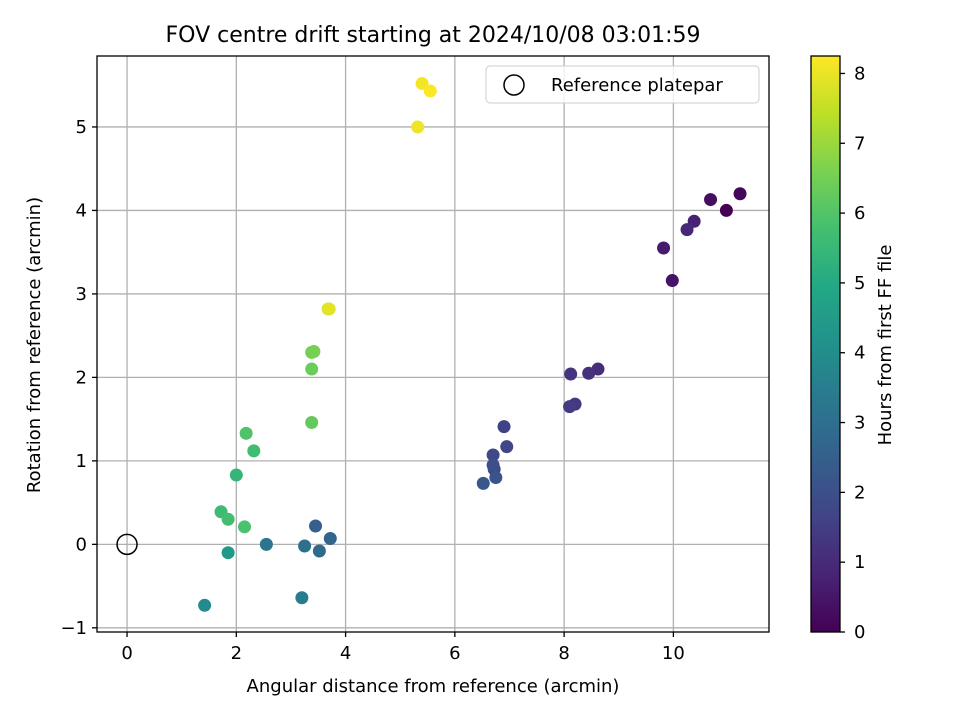  I want to click on x-tick-label: 0, so click(126, 653).